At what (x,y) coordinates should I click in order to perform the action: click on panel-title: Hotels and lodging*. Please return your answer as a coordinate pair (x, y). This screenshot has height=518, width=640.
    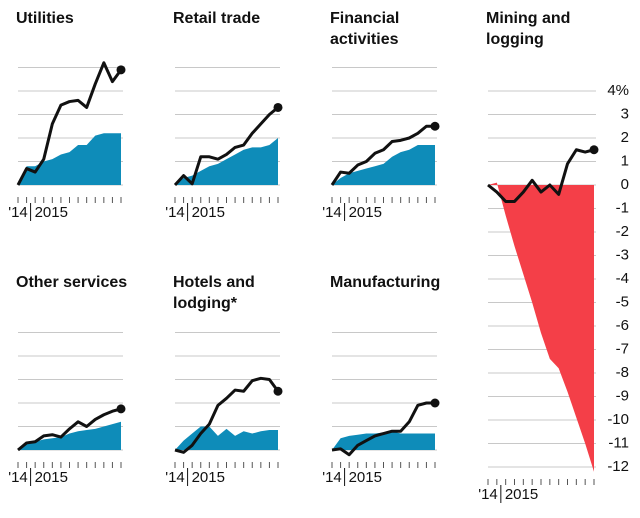
    Looking at the image, I should click on (214, 293).